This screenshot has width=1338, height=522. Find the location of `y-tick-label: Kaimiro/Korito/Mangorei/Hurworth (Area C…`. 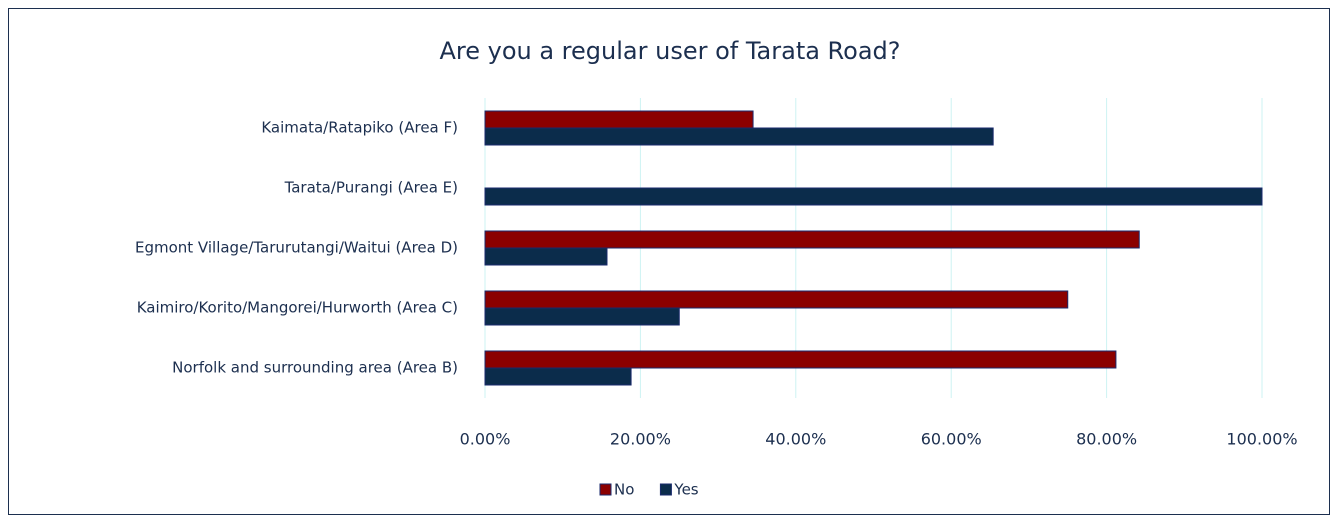

y-tick-label: Kaimiro/Korito/Mangorei/Hurworth (Area C… is located at coordinates (297, 308).